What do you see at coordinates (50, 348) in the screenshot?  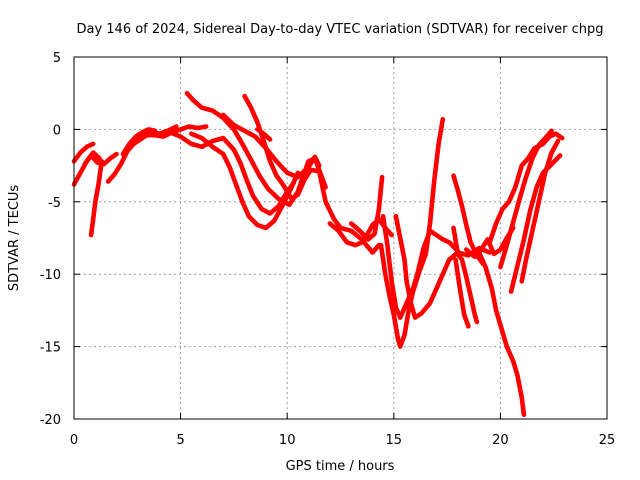 I see `y-tick-label: -15` at bounding box center [50, 348].